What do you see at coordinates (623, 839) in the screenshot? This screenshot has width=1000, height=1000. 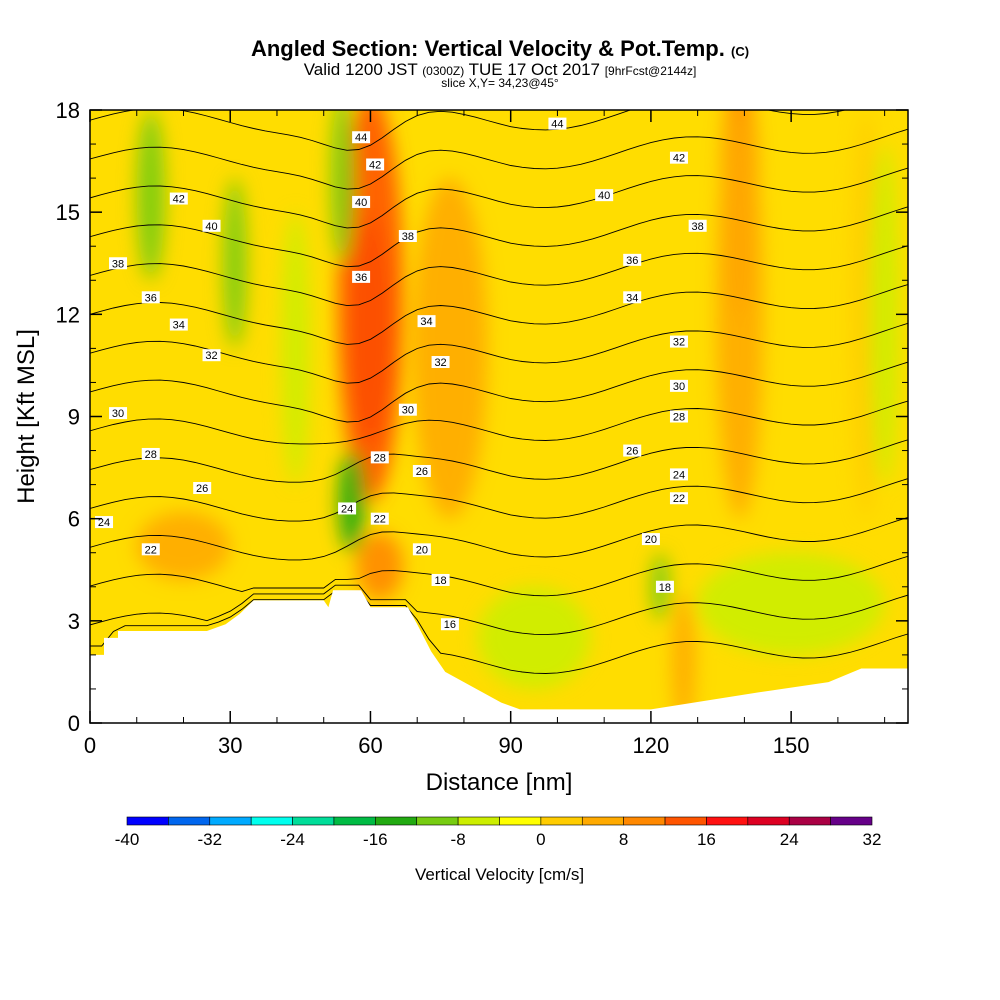 I see `colorbar-tick-label: 8` at bounding box center [623, 839].